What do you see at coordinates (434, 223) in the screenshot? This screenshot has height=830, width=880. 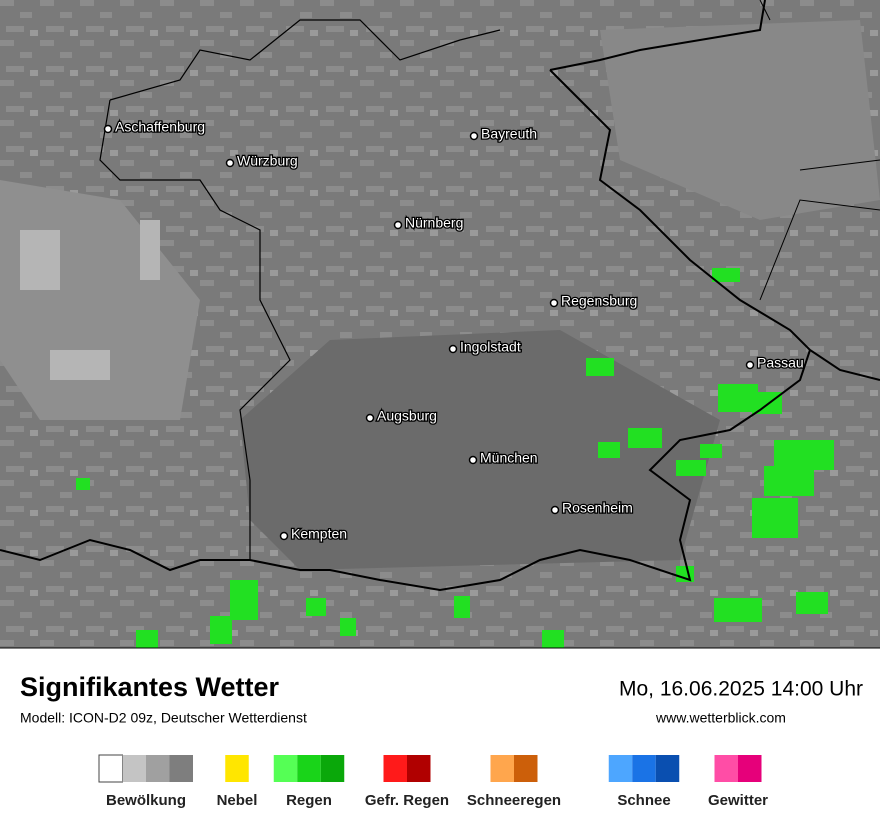 I see `city-label: Nürnberg` at bounding box center [434, 223].